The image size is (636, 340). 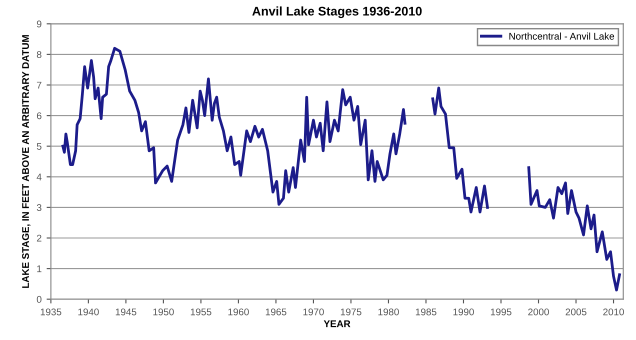 I want to click on x-tick-label: 1965, so click(x=276, y=312).